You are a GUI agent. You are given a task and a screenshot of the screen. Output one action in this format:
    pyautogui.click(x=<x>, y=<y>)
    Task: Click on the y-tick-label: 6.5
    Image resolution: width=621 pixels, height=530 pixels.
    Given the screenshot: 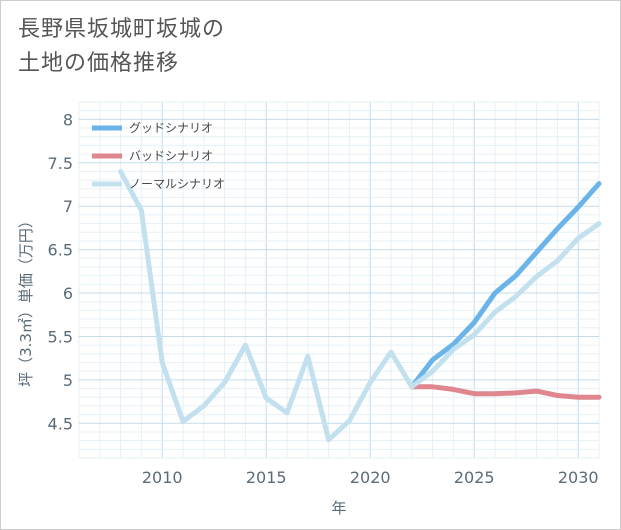 What is the action you would take?
    pyautogui.click(x=60, y=250)
    